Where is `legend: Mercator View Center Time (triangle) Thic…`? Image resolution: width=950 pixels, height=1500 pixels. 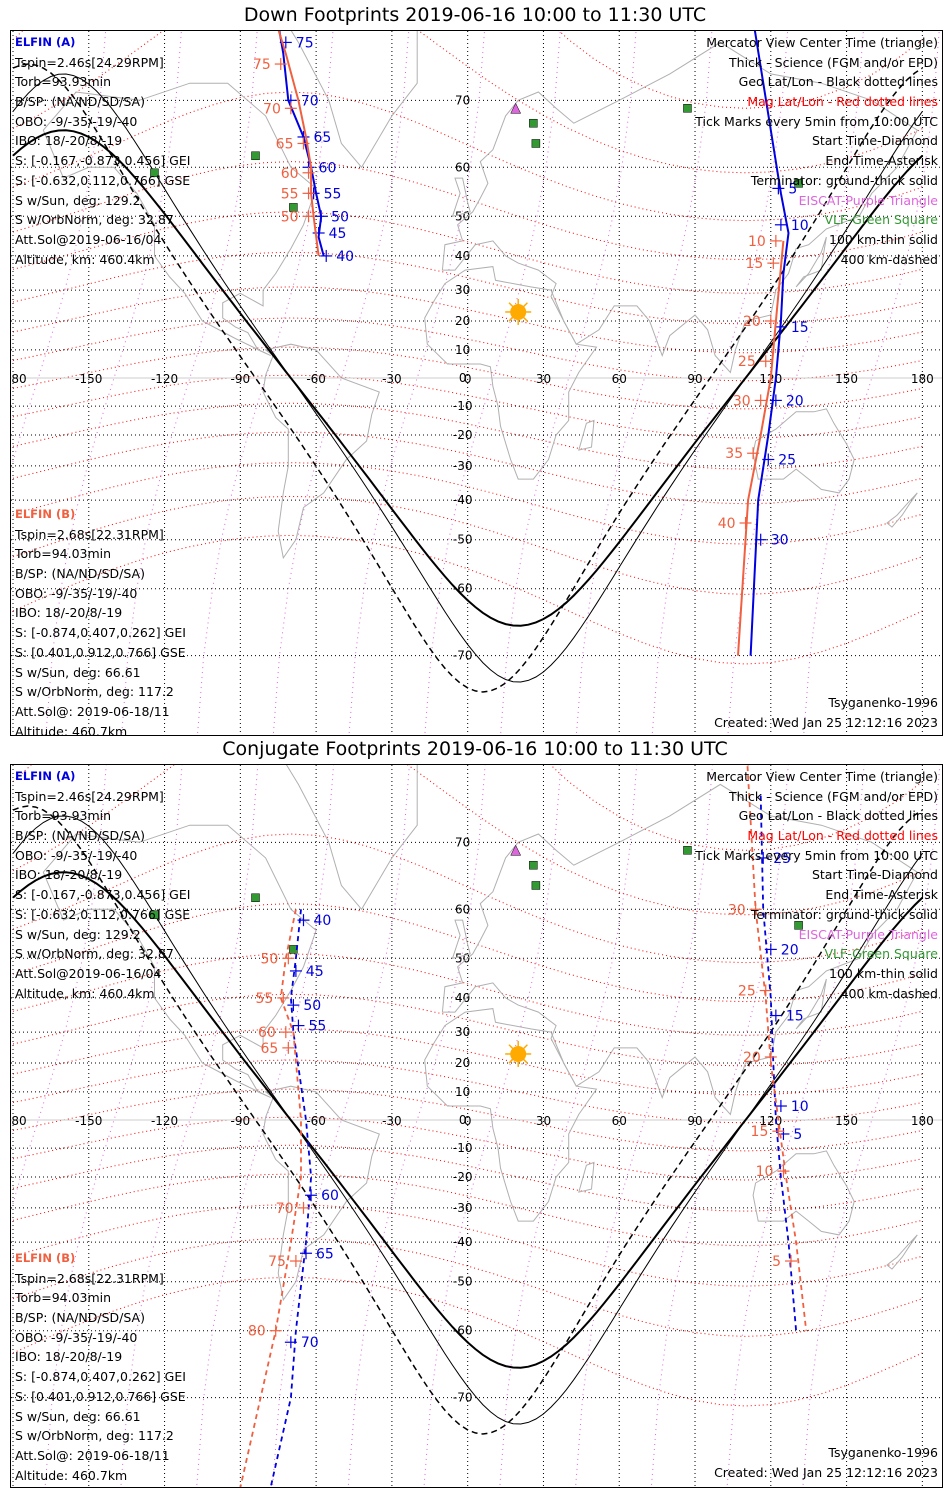 legend: Mercator View Center Time (triangle) Thic… is located at coordinates (816, 885).